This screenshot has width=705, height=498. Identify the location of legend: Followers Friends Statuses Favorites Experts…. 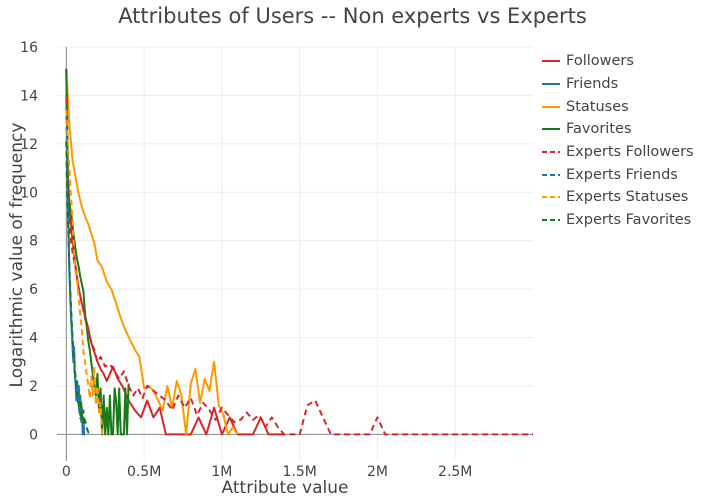
(617, 141).